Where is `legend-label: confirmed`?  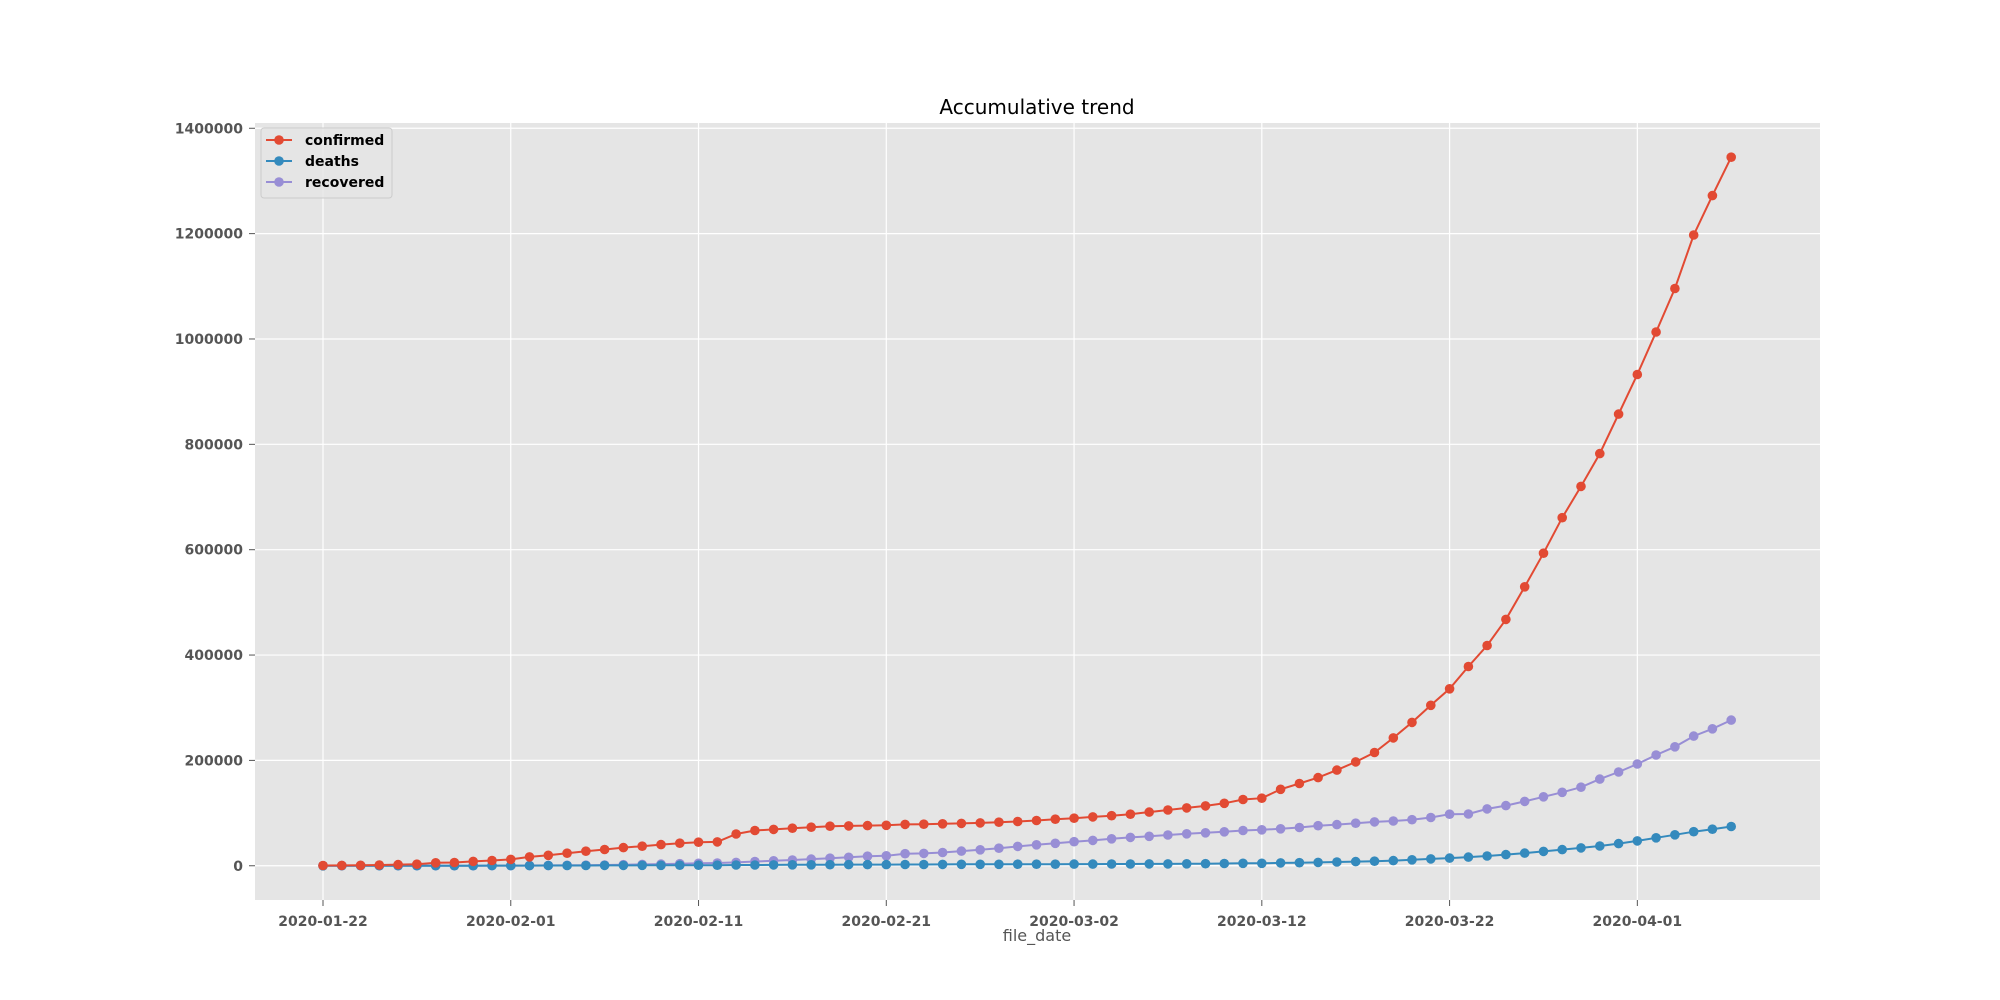
legend-label: confirmed is located at coordinates (344, 141).